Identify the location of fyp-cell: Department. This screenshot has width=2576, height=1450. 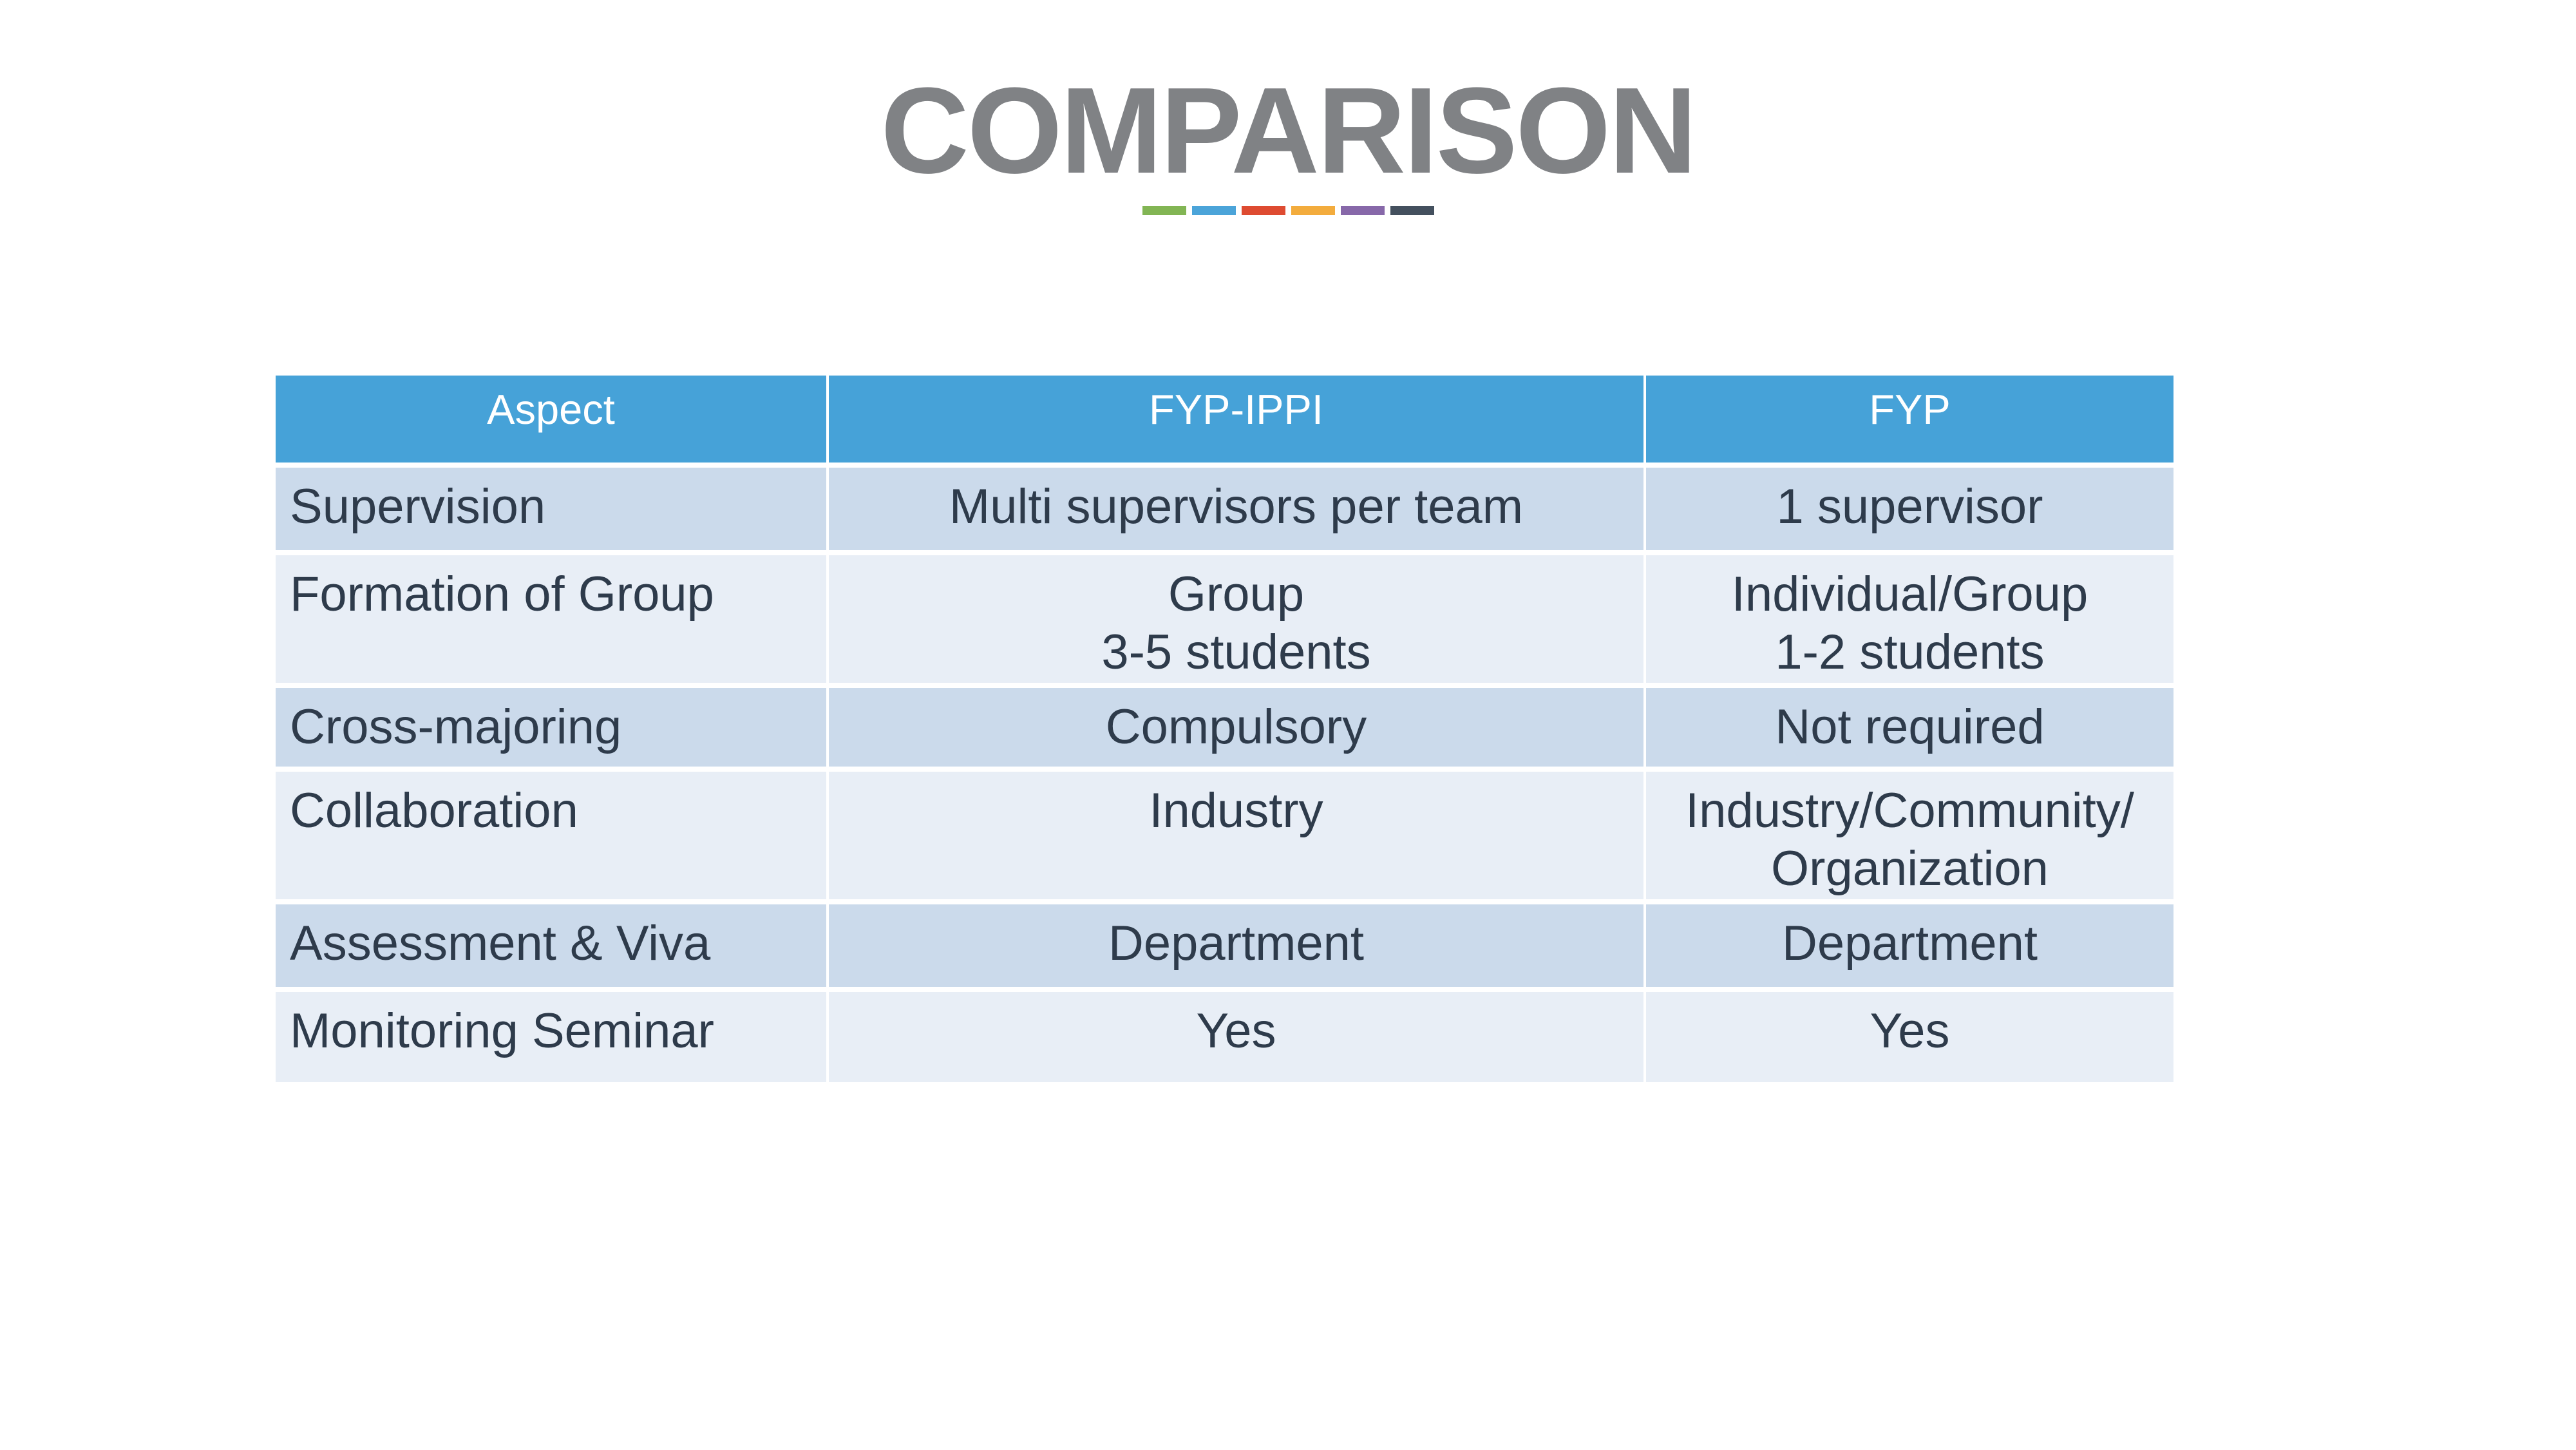
(1910, 943).